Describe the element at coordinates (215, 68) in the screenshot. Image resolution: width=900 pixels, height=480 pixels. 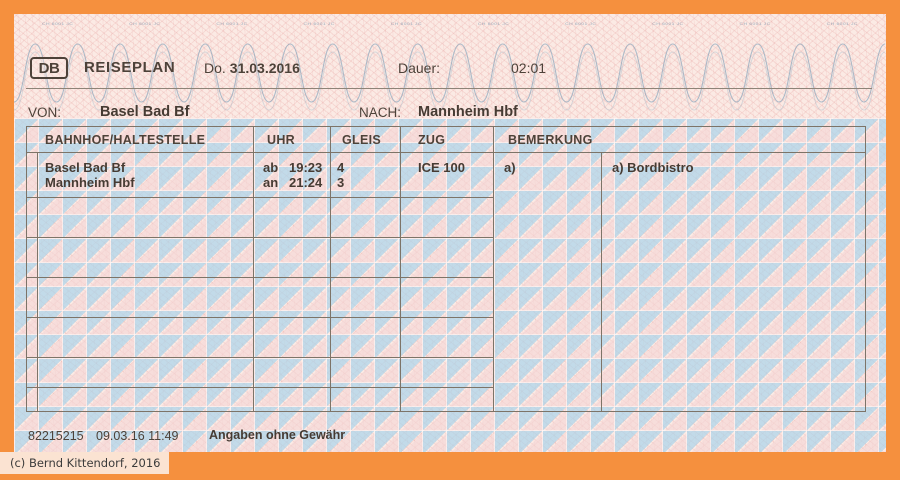
I see `travel-date-weekday: Do.` at that location.